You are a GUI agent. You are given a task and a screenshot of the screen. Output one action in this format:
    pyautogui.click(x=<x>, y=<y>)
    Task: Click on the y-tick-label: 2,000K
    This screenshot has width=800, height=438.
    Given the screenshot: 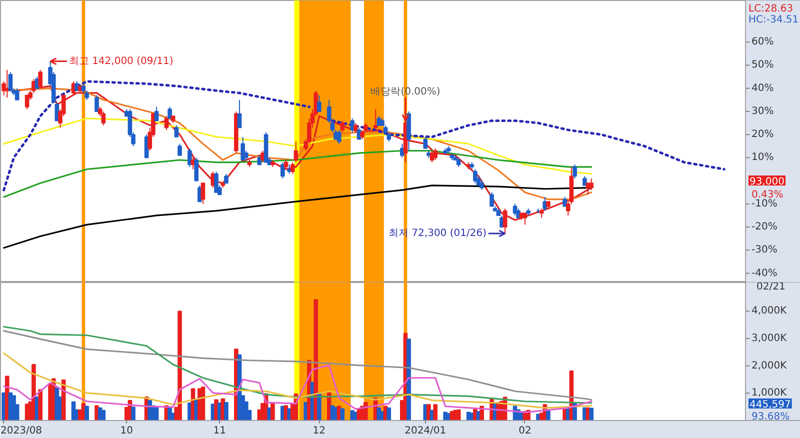 What is the action you would take?
    pyautogui.click(x=770, y=366)
    